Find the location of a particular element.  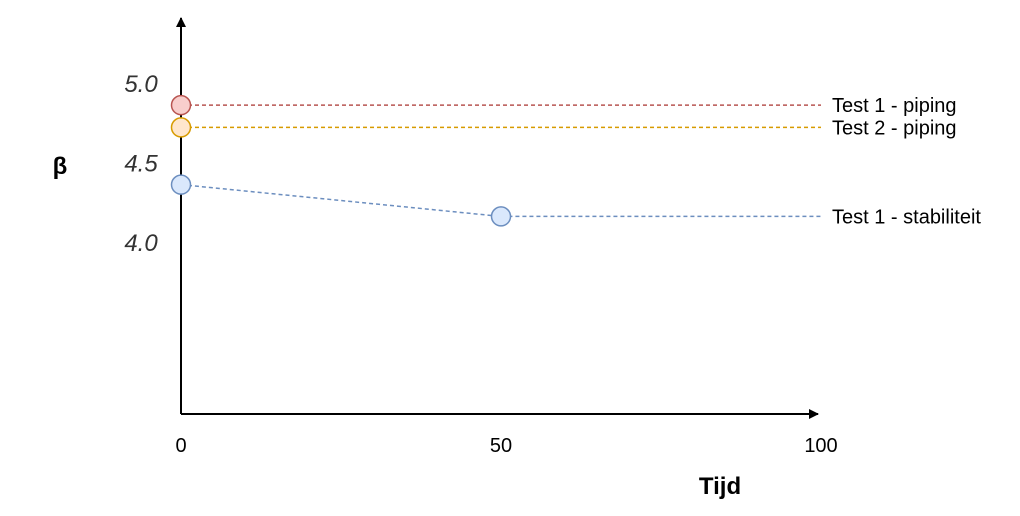

series-label: Test 2 - piping is located at coordinates (894, 128).